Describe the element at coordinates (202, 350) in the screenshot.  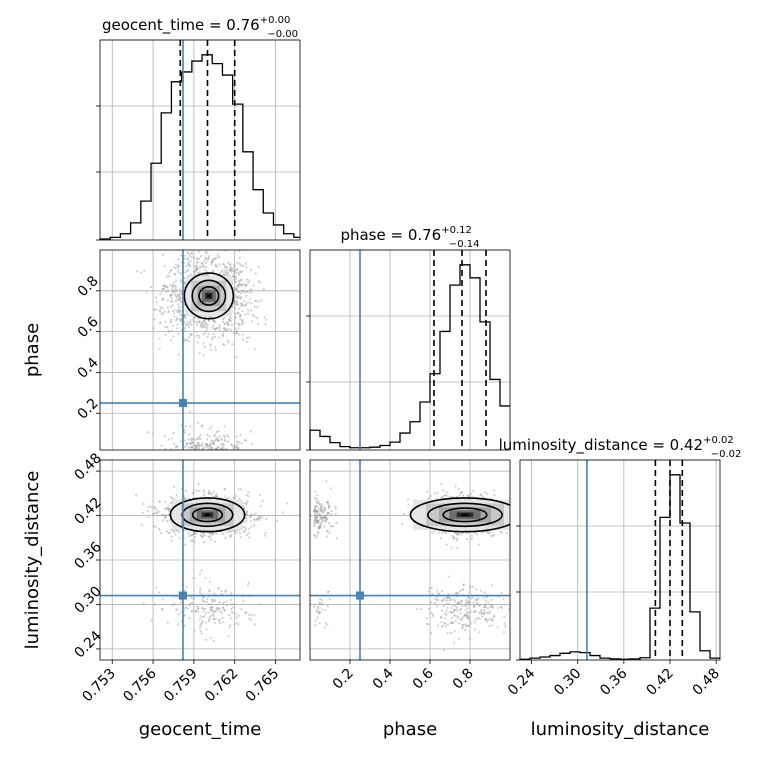
I see `scatter-phase-geocent_time-points` at that location.